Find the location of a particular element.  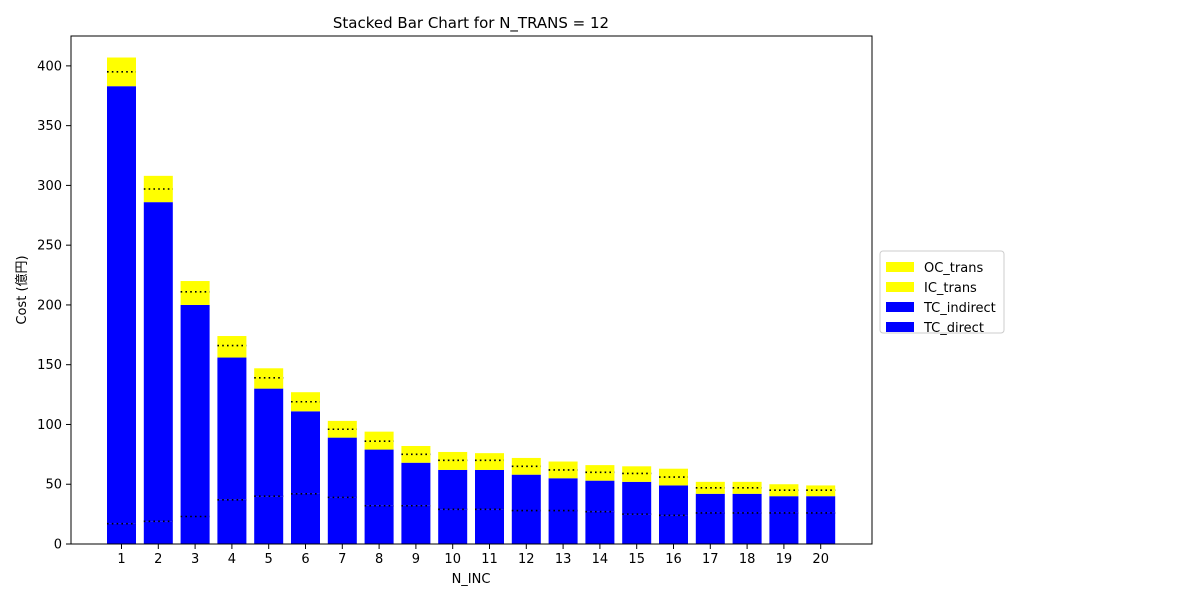

x-tick-label-12: 12 is located at coordinates (526, 559).